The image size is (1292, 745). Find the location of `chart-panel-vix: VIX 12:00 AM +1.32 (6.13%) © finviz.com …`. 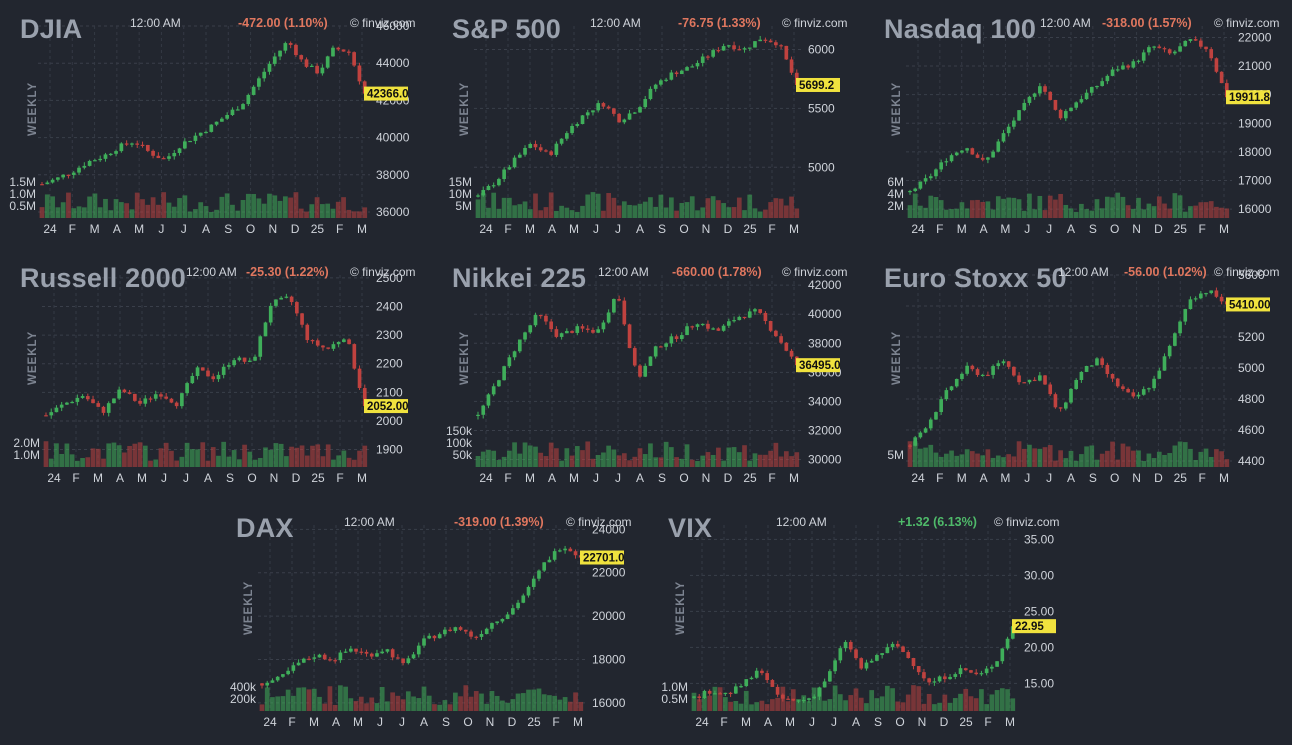

chart-panel-vix: VIX 12:00 AM +1.32 (6.13%) © finviz.com … is located at coordinates (868, 625).